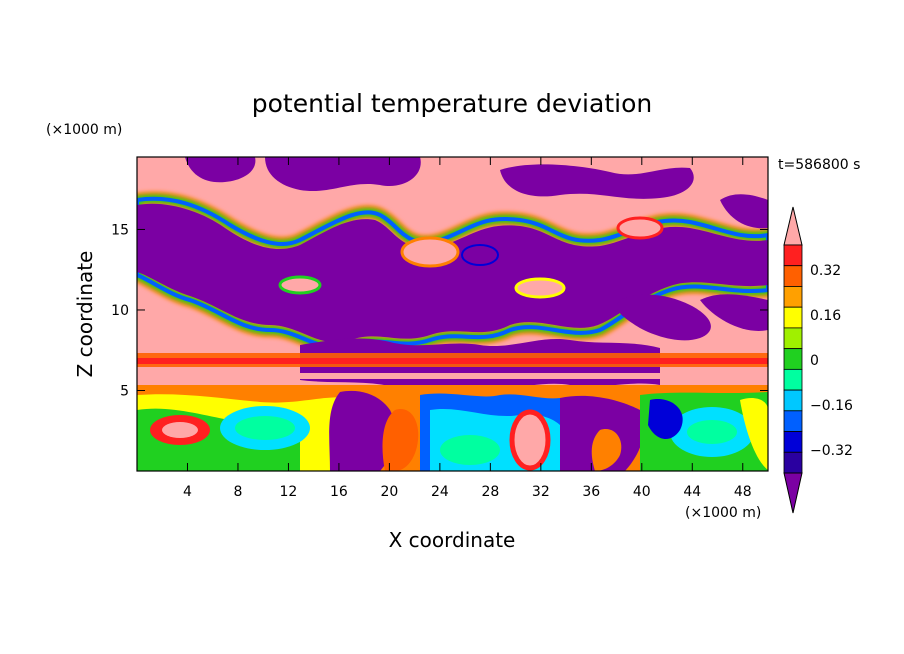  I want to click on upper-warm-blobs, so click(471, 257).